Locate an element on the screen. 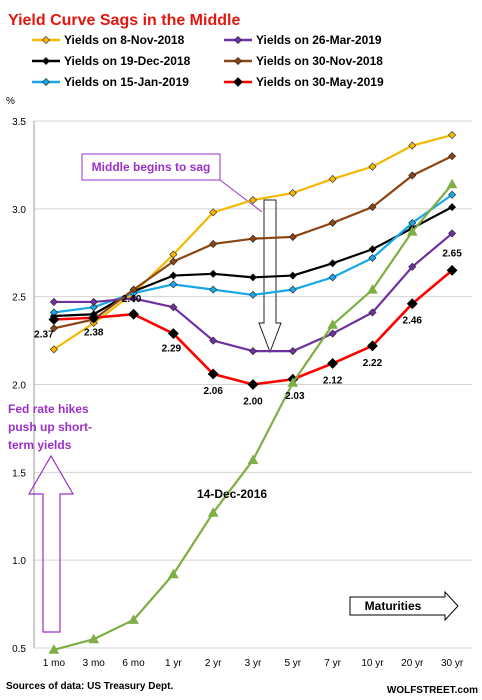 This screenshot has height=700, width=482. sag-callout-box is located at coordinates (151, 167).